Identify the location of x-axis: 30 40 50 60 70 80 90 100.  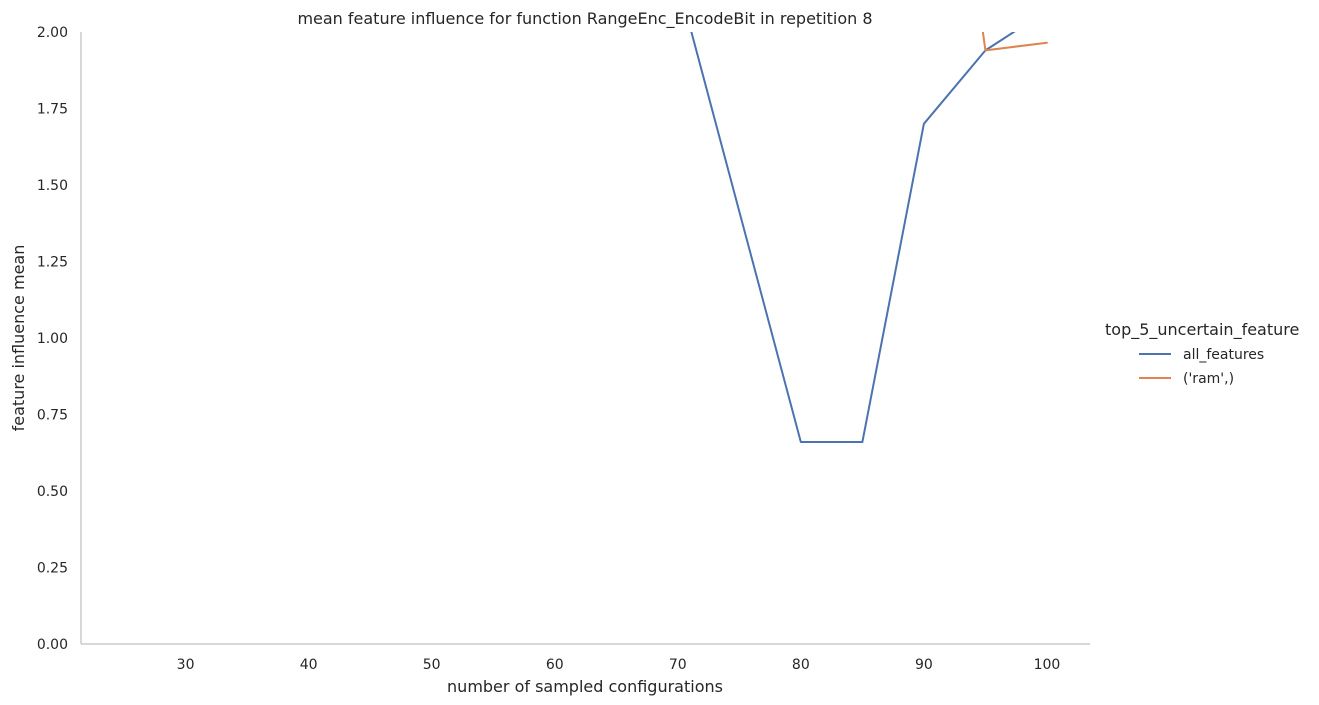
(585, 658).